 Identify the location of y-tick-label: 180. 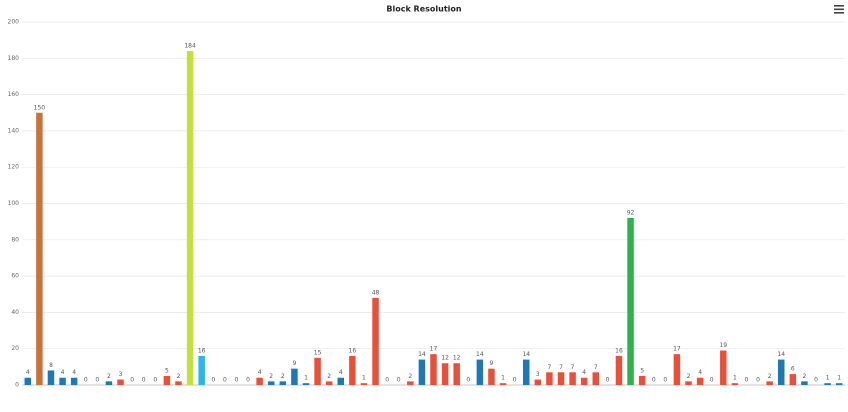
(14, 58).